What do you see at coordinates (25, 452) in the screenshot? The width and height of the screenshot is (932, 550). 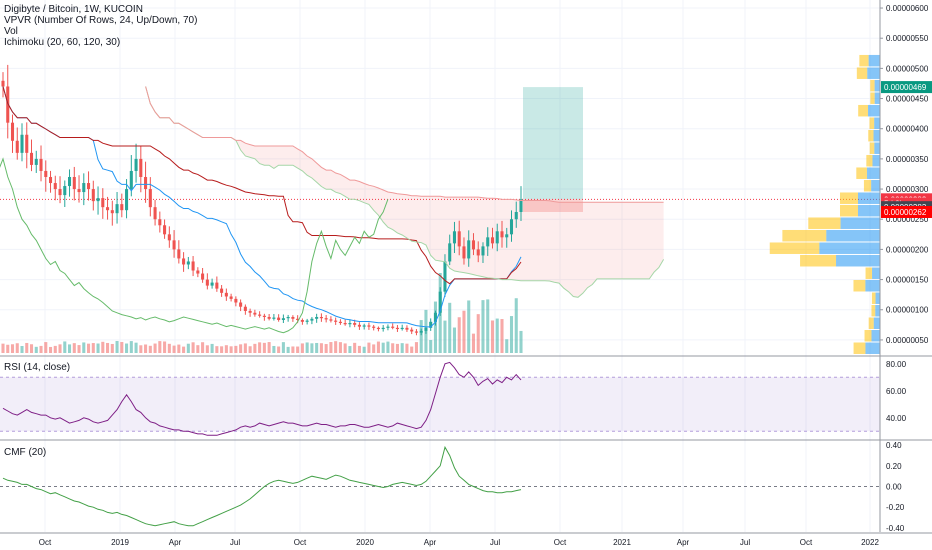 I see `cmf-label: CMF (20)` at bounding box center [25, 452].